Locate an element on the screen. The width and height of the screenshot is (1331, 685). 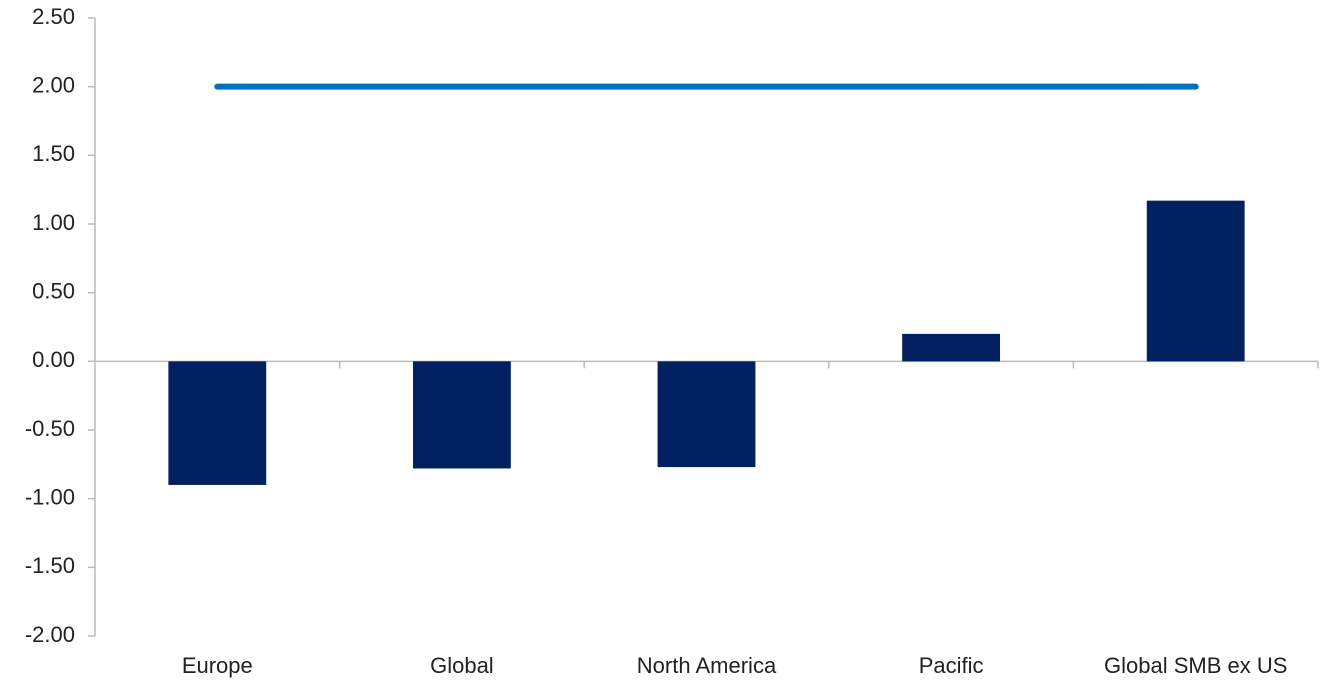
x-tick-label: Europe is located at coordinates (217, 665).